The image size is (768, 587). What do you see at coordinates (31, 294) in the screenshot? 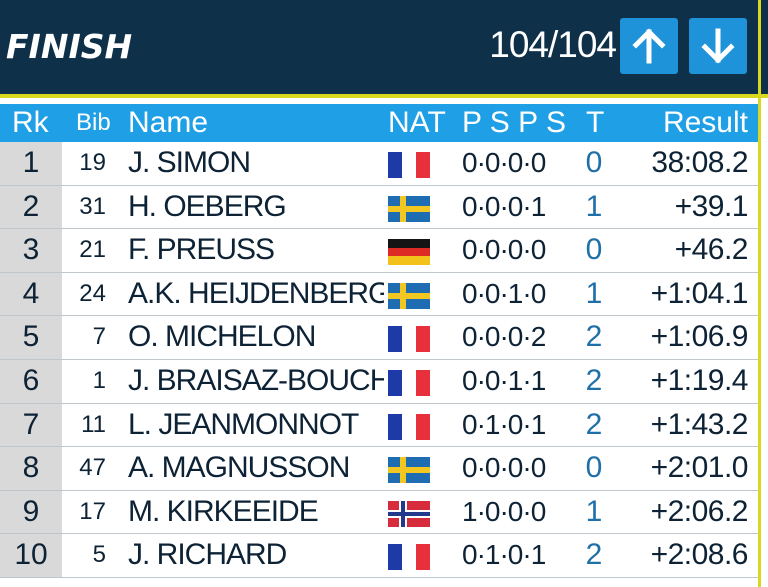
I see `rank-cell: 4` at bounding box center [31, 294].